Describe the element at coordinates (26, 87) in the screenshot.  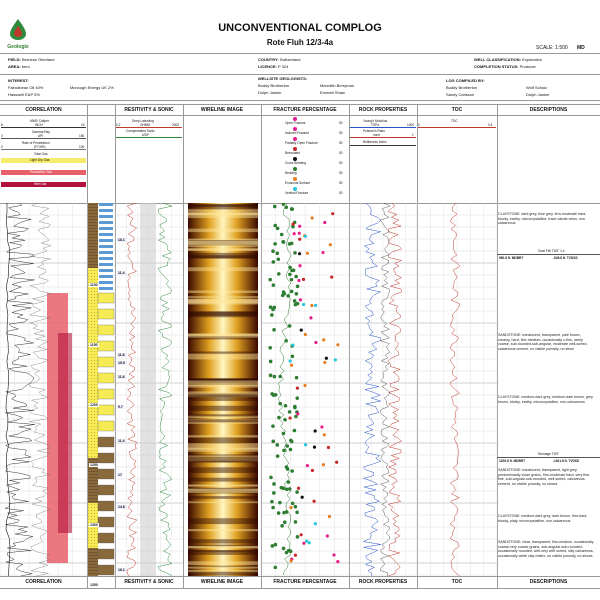
I see `interest-1: Fairodbean Oil 40%` at that location.